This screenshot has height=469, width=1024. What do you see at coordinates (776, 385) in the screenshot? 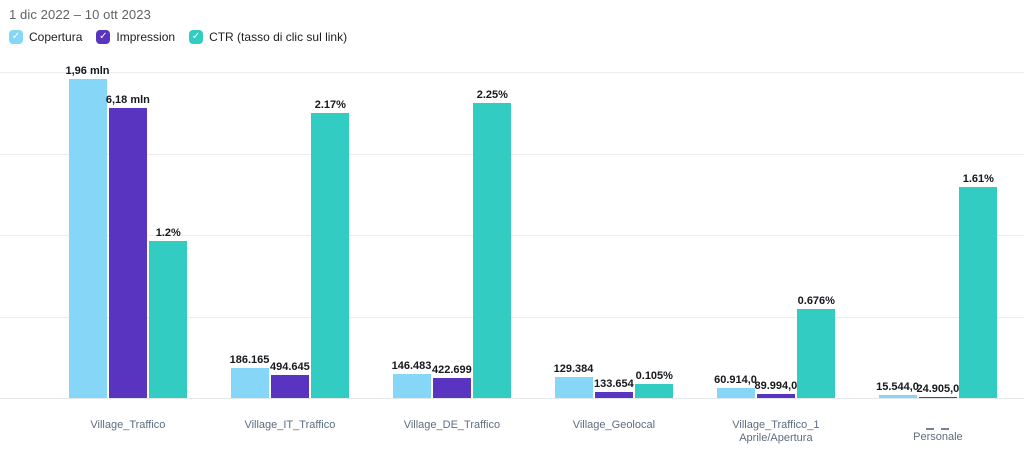
I see `value-label-impression: 89.994,0` at bounding box center [776, 385].